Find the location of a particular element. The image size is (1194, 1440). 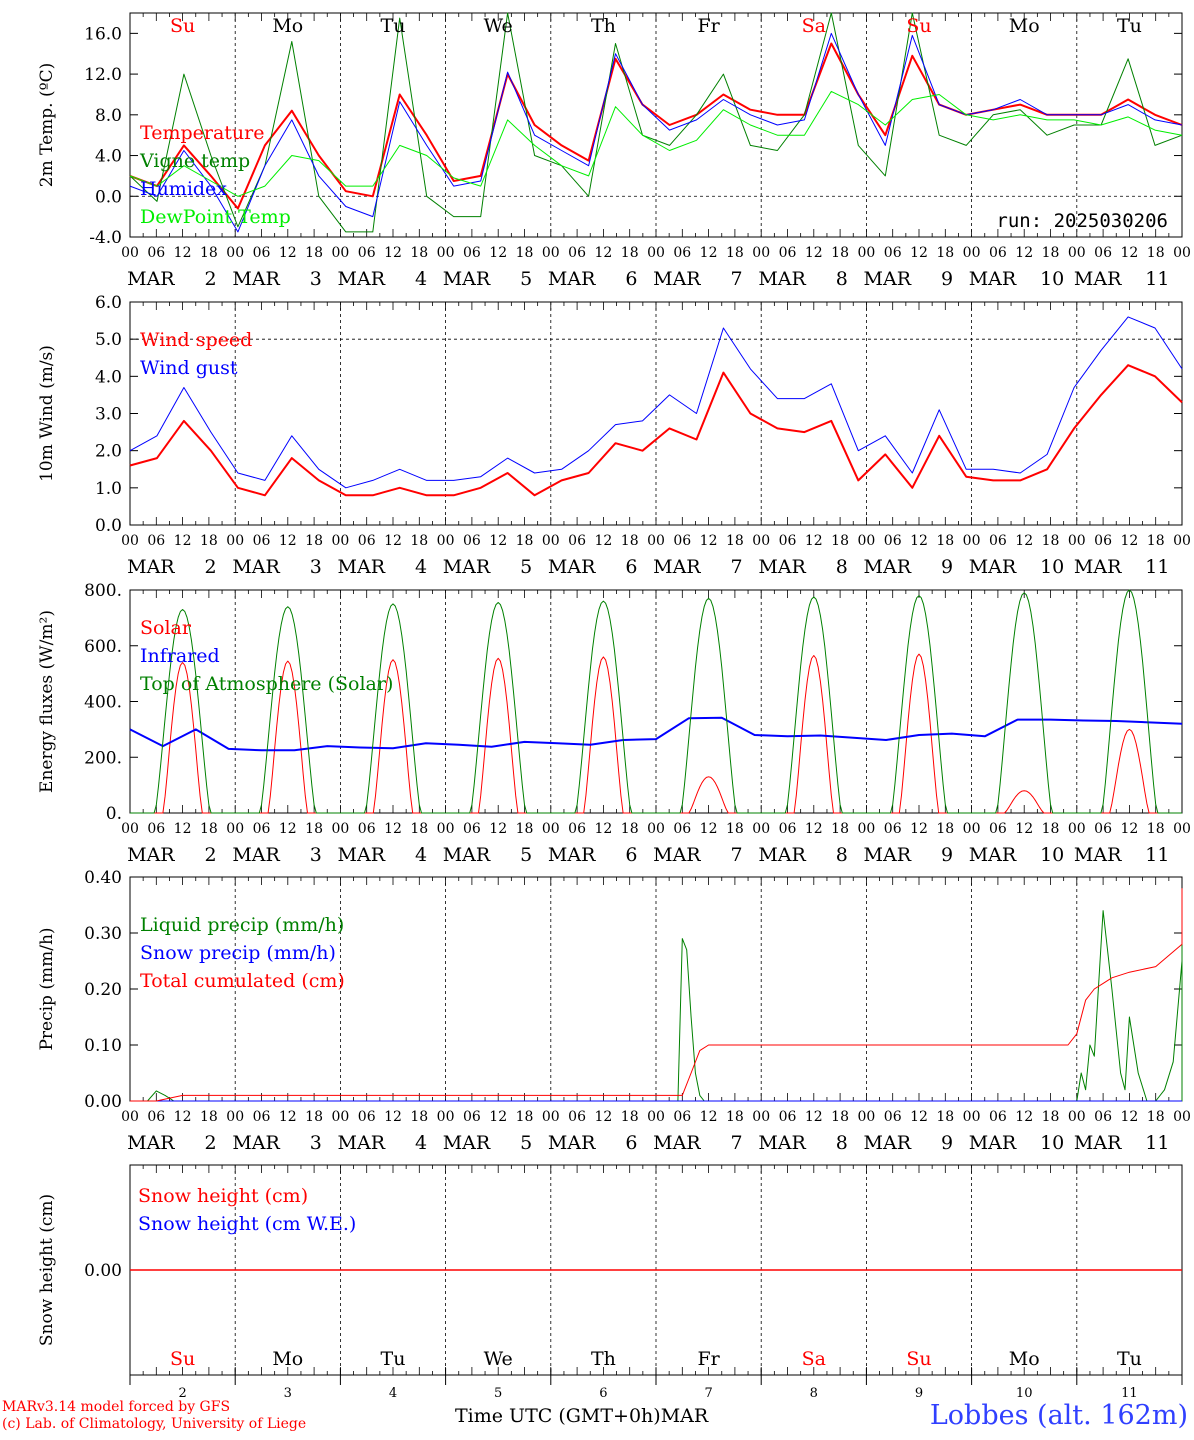

day-number: 2 is located at coordinates (211, 1143).